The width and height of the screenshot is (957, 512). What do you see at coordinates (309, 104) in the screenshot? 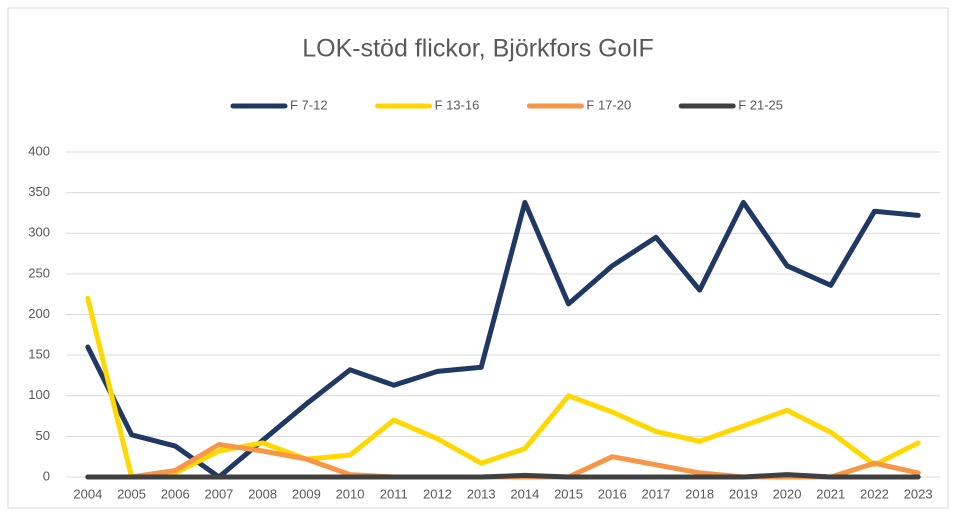
I see `legend-label: F 7-12` at bounding box center [309, 104].